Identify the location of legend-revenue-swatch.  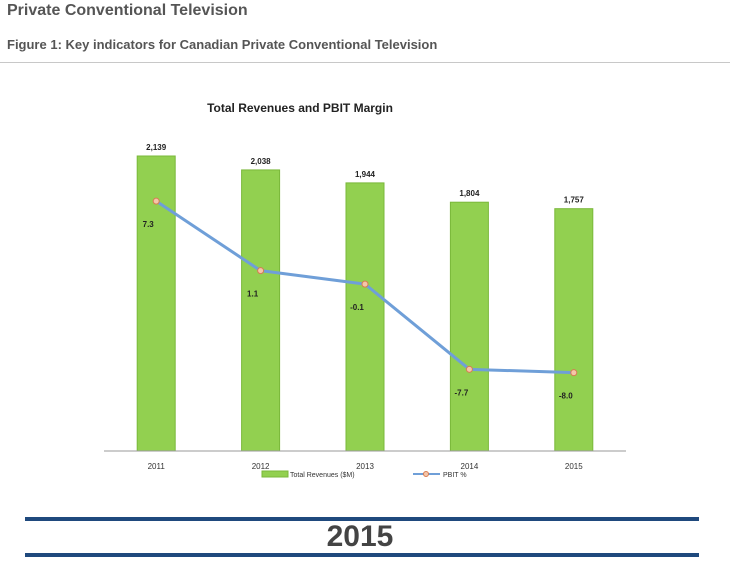
(275, 474).